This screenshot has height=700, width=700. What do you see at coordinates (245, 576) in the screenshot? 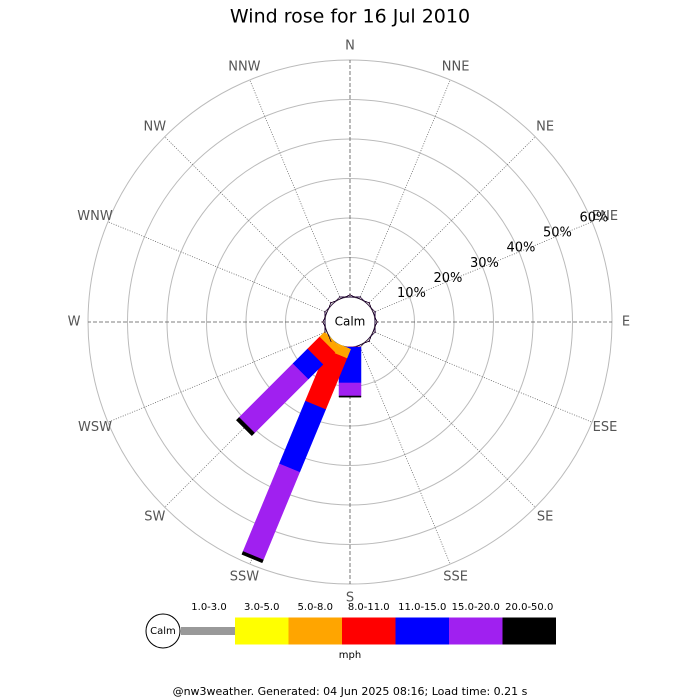
I see `direction-label: SSW` at bounding box center [245, 576].